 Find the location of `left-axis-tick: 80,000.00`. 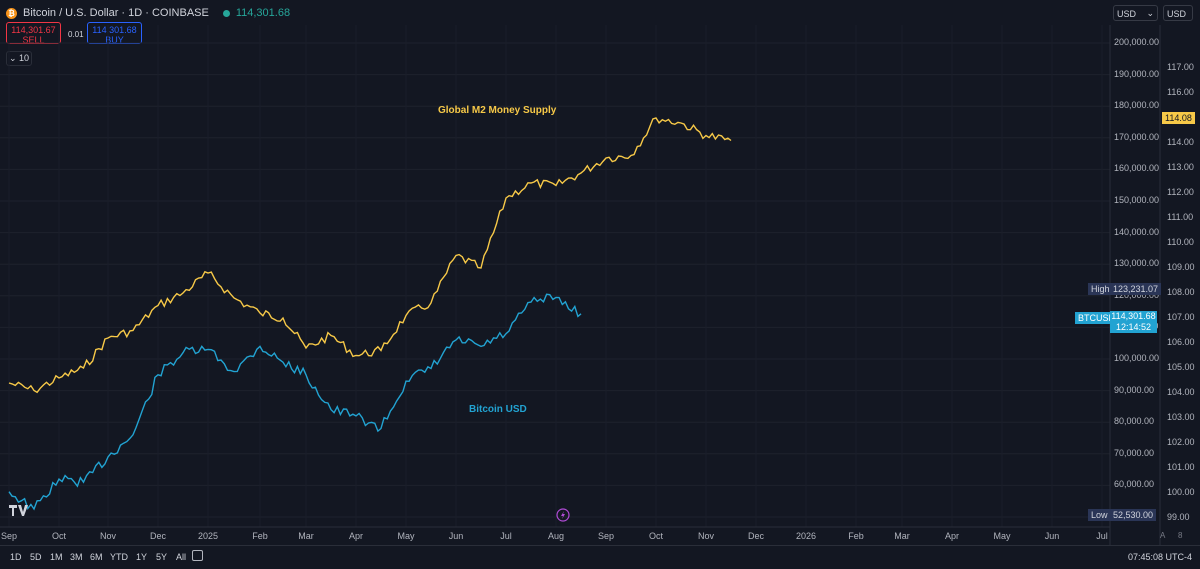

left-axis-tick: 80,000.00 is located at coordinates (1134, 421).